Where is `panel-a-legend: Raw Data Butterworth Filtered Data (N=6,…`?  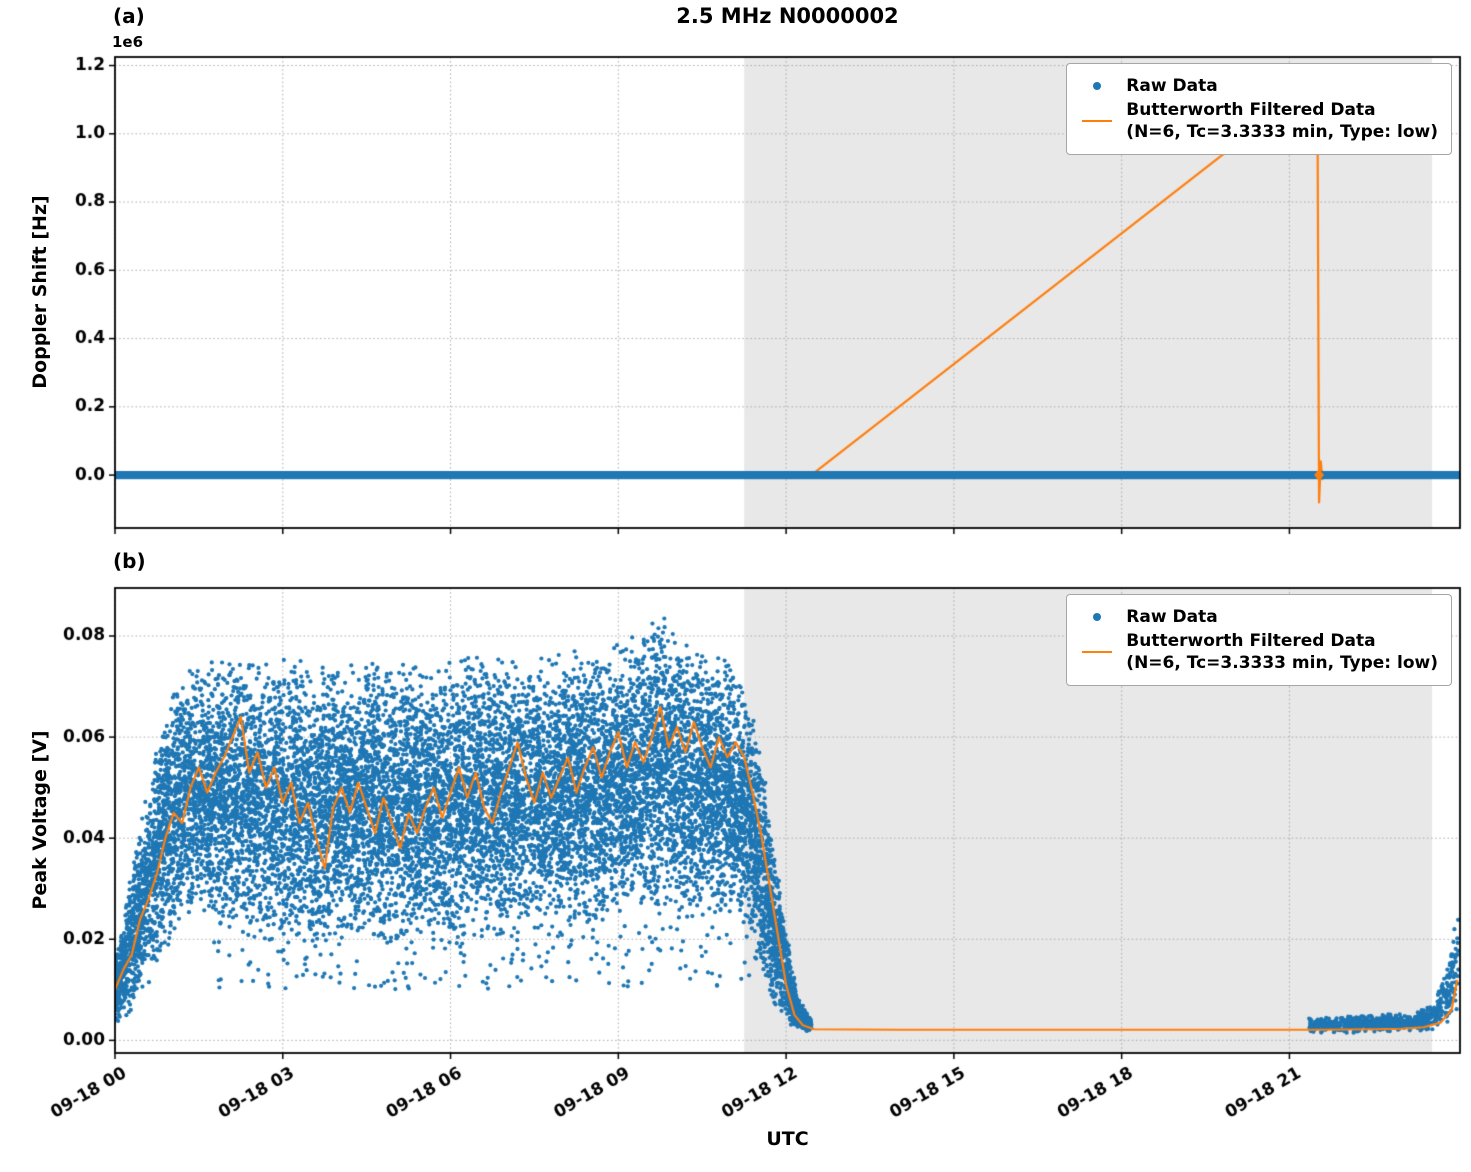 panel-a-legend: Raw Data Butterworth Filtered Data (N=6,… is located at coordinates (1259, 109).